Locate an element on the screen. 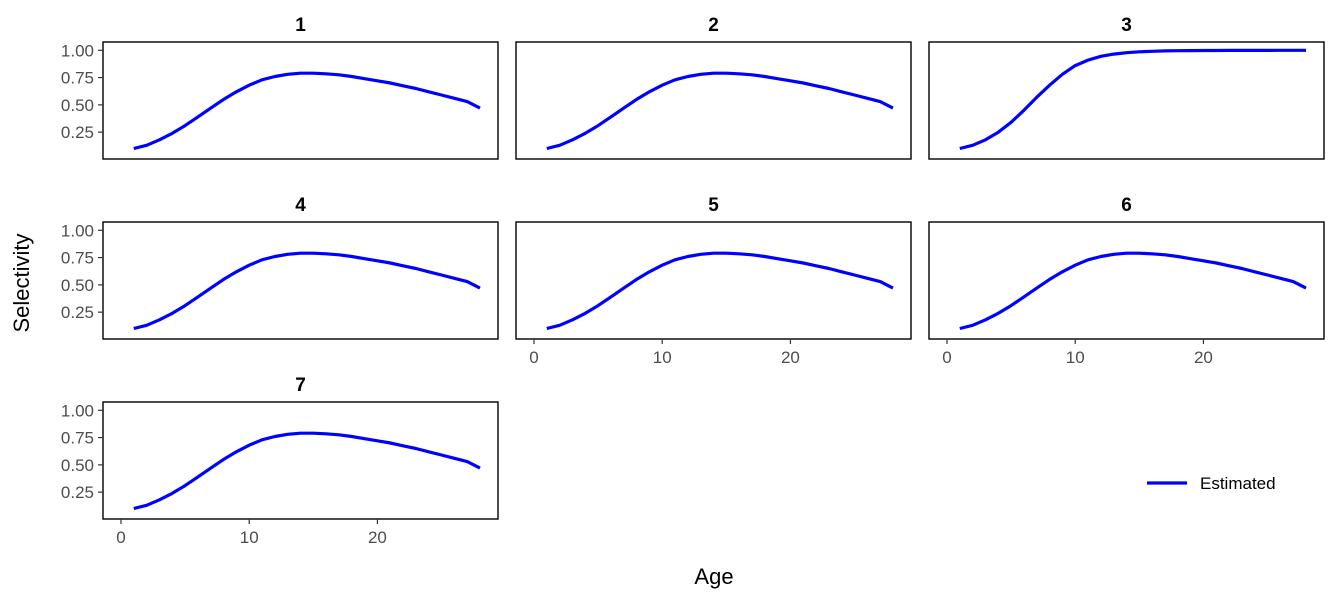 The height and width of the screenshot is (596, 1328). legend-label: Estimated is located at coordinates (1238, 483).